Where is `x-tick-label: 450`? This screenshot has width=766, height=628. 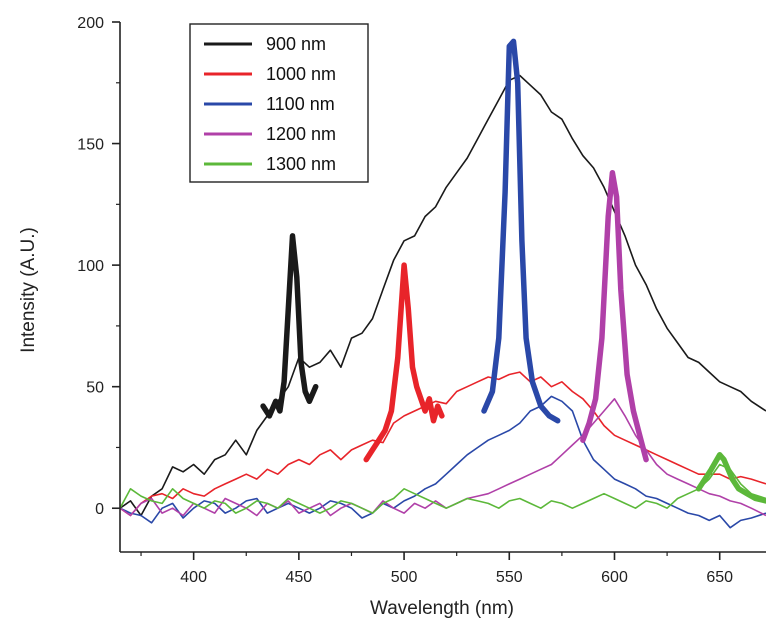
x-tick-label: 450 is located at coordinates (299, 577).